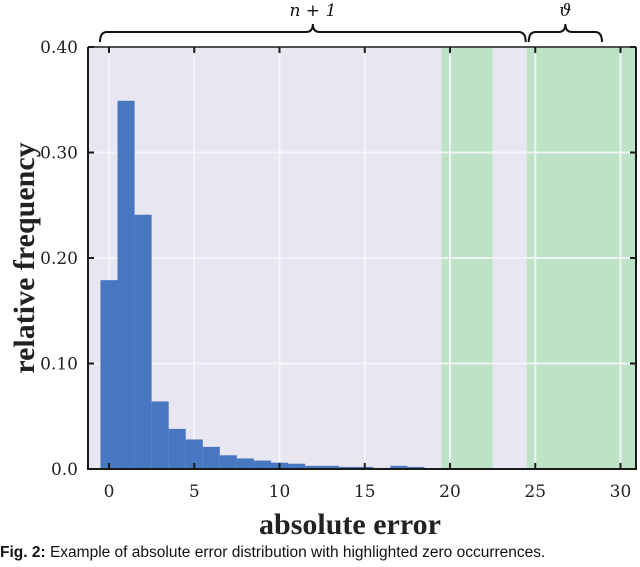 This screenshot has width=640, height=567. I want to click on y-axis-title: relative frequency, so click(24, 257).